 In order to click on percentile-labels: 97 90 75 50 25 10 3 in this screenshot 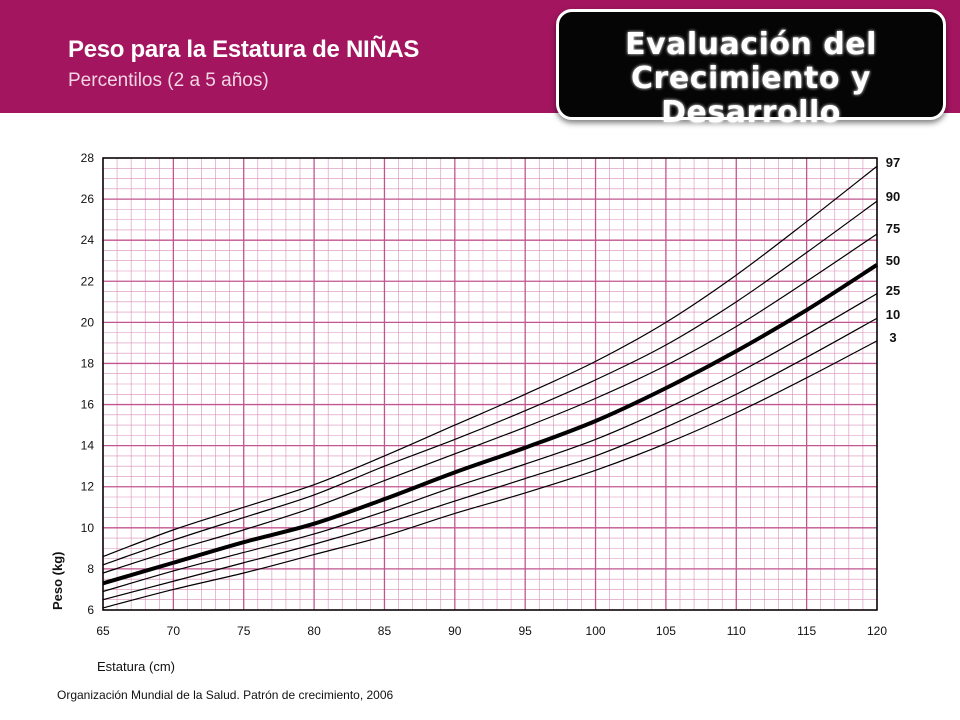, I will do `click(893, 250)`.